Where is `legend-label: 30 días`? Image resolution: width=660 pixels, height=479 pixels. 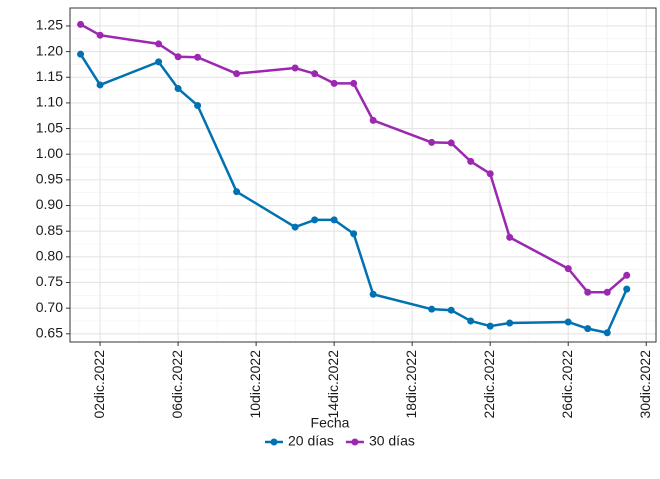
legend-label: 30 días is located at coordinates (392, 441).